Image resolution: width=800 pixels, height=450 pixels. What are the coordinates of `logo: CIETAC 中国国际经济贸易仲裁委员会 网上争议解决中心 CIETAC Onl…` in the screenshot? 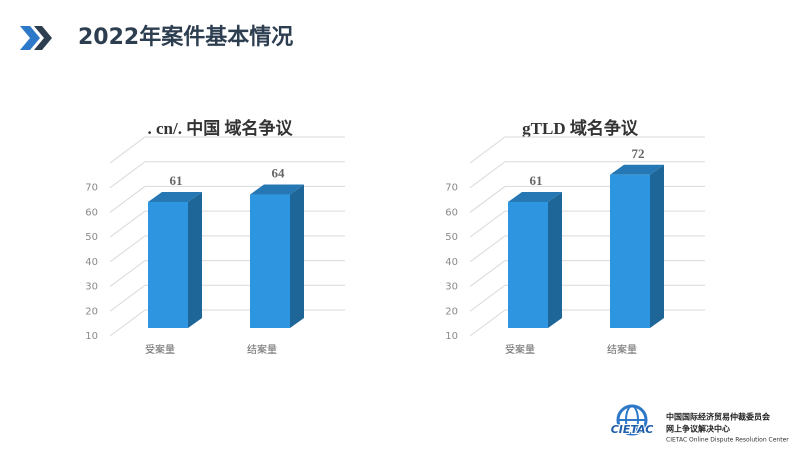 It's located at (699, 424).